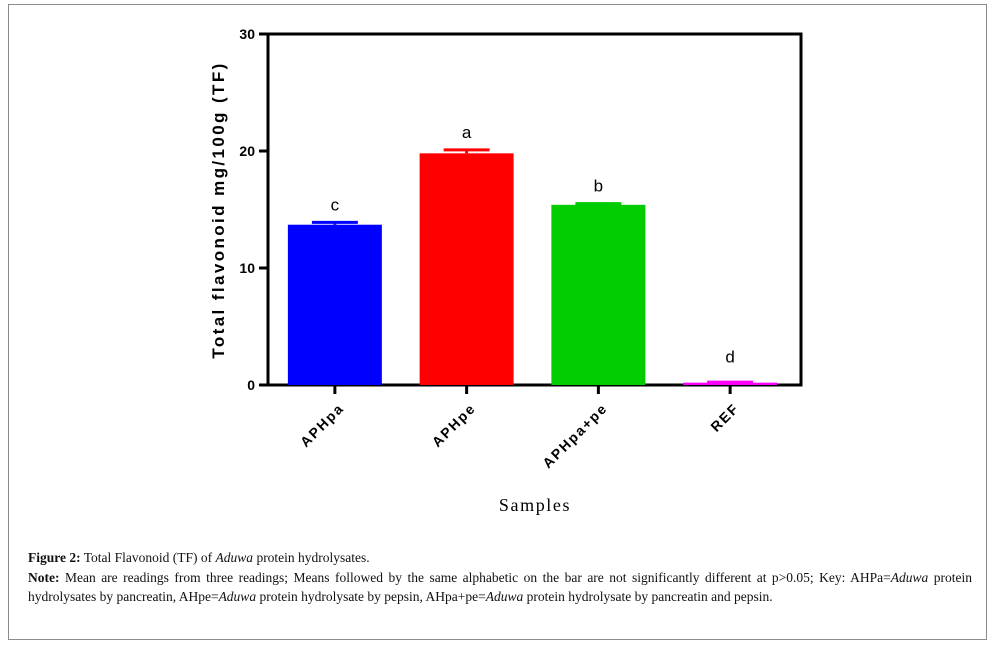 This screenshot has width=995, height=646. What do you see at coordinates (574, 435) in the screenshot?
I see `x-tick-label: APHpa+pe` at bounding box center [574, 435].